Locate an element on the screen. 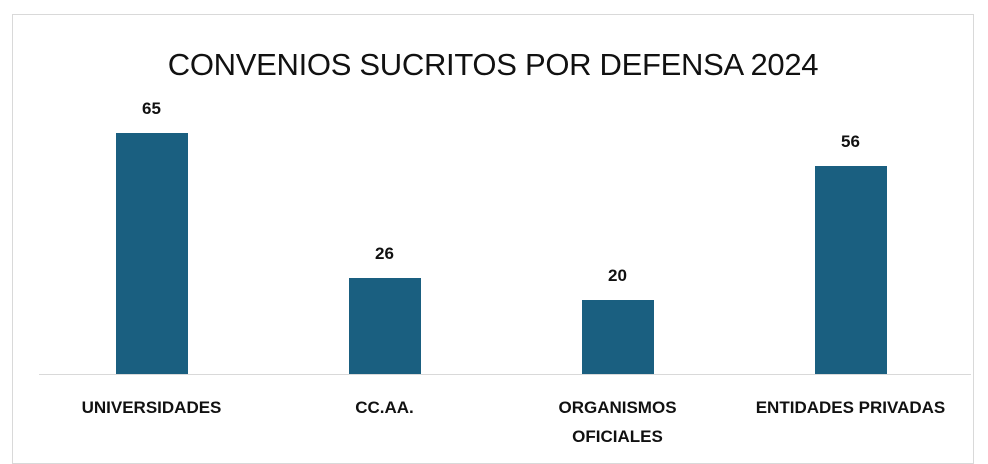 The height and width of the screenshot is (464, 988). x-tick-label: CC.AA. is located at coordinates (384, 407).